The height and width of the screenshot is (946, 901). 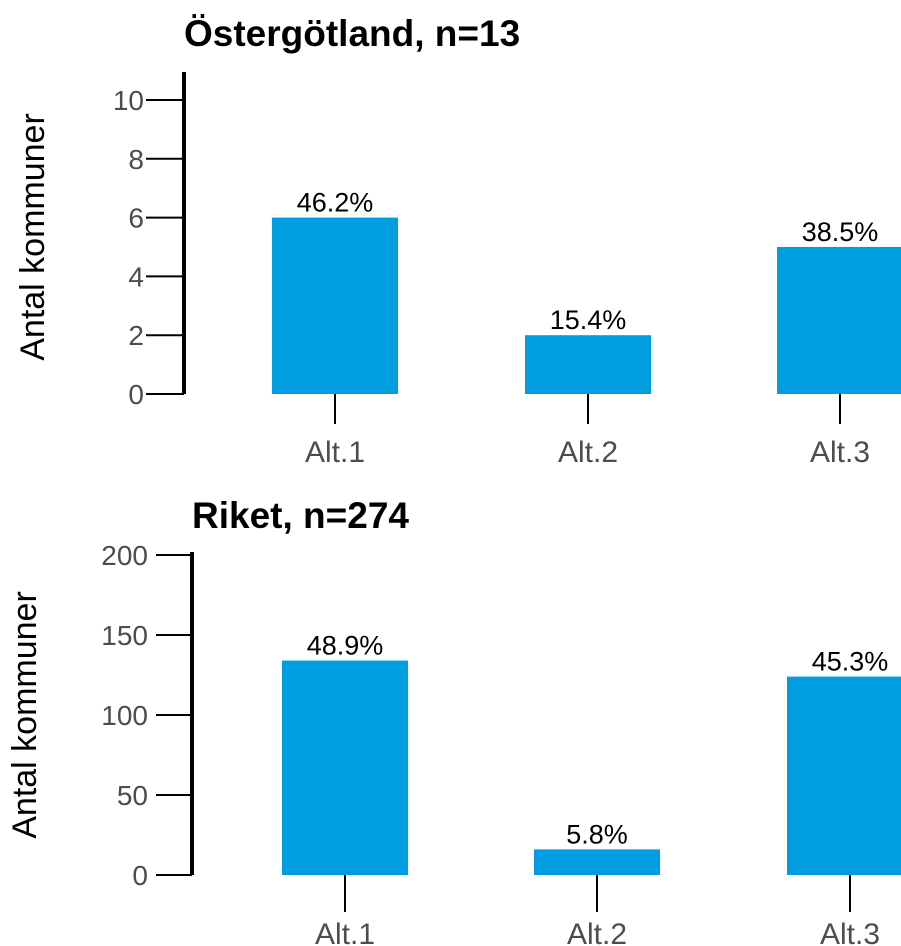 What do you see at coordinates (597, 834) in the screenshot?
I see `data-label: 5.8%` at bounding box center [597, 834].